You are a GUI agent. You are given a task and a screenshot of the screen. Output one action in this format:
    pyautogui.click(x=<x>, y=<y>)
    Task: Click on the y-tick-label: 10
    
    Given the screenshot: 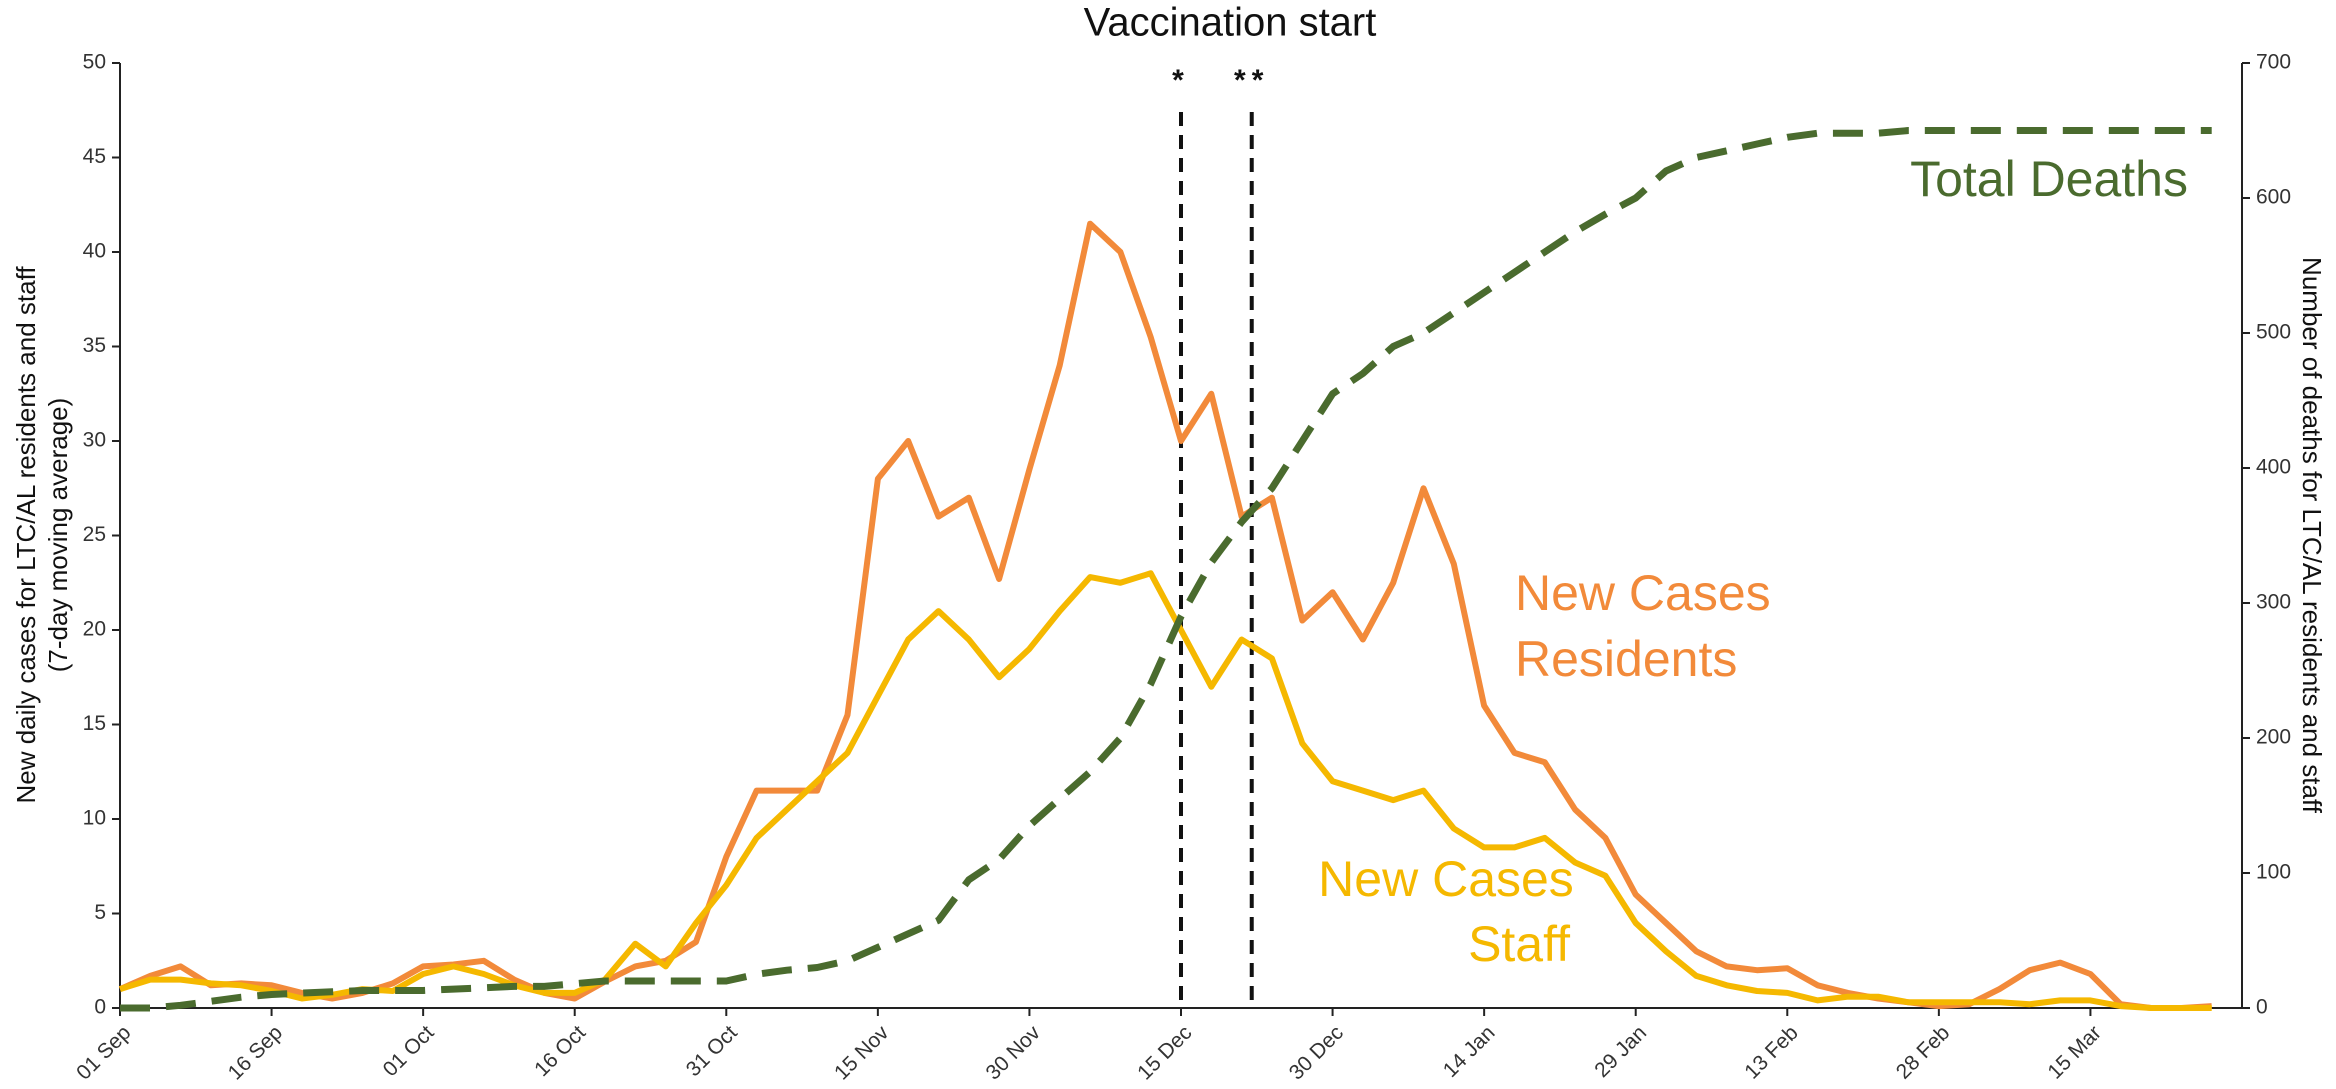 What is the action you would take?
    pyautogui.click(x=94, y=818)
    